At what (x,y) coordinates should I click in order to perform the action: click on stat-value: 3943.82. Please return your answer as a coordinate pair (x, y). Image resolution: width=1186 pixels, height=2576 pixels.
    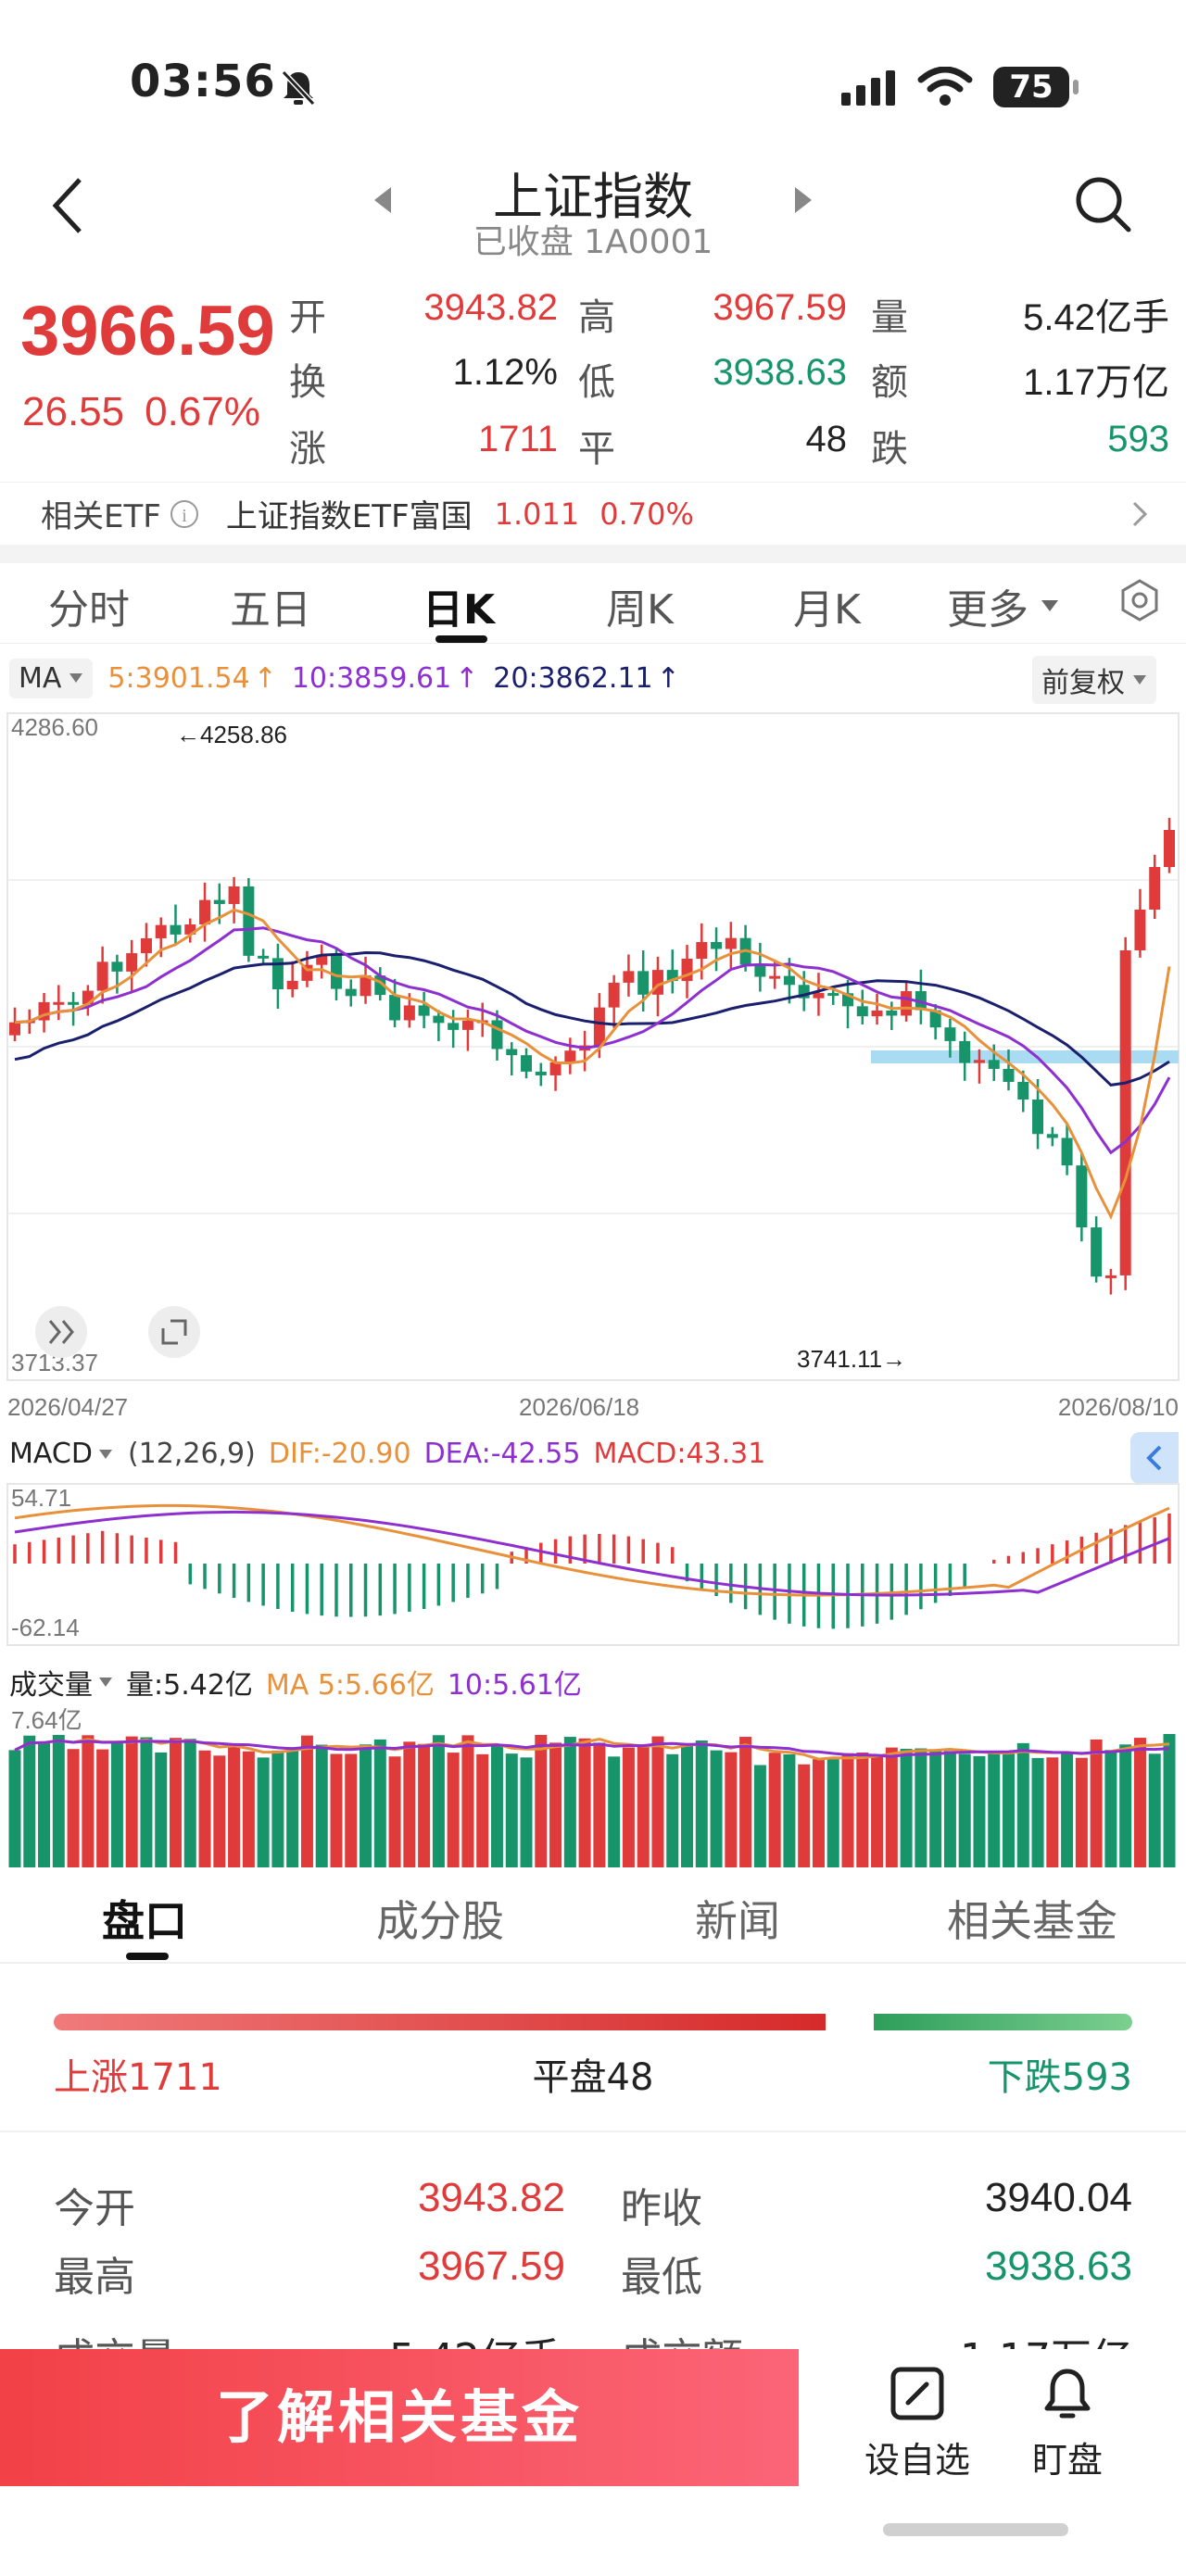
    Looking at the image, I should click on (491, 2197).